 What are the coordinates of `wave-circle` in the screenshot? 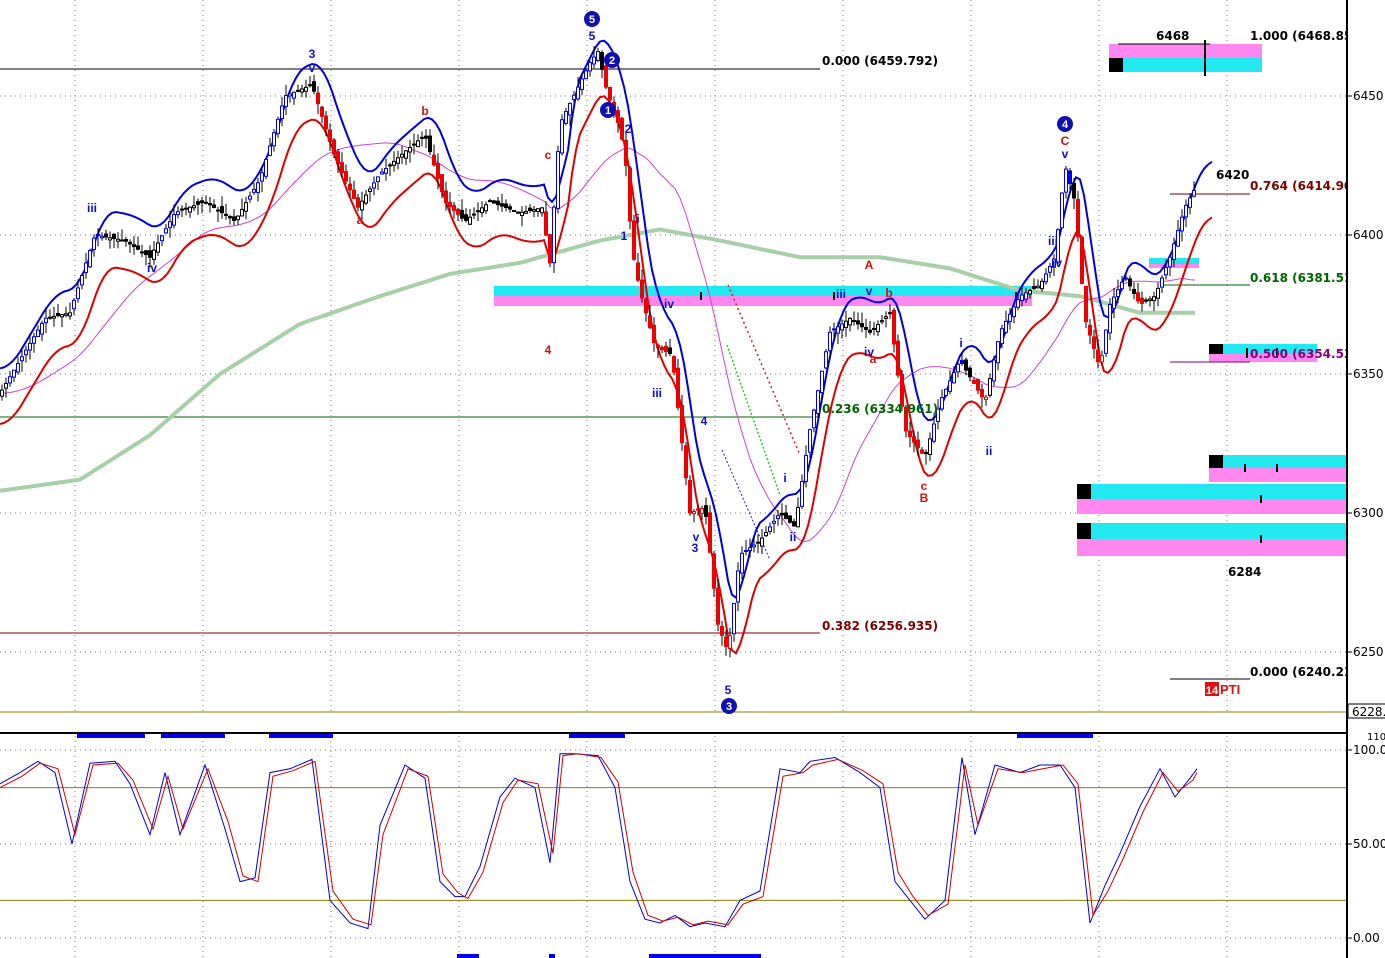 It's located at (729, 706).